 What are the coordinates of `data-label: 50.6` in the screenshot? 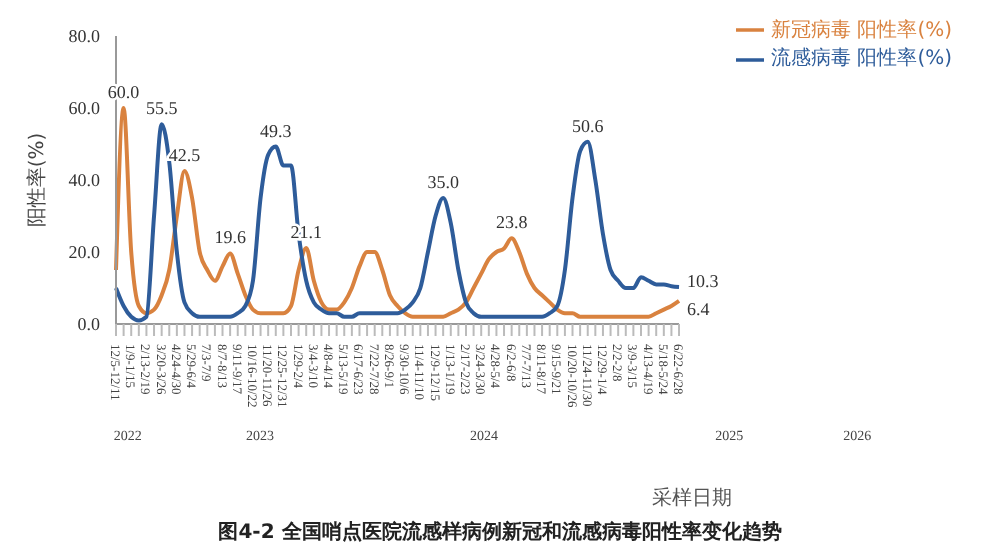 It's located at (588, 125).